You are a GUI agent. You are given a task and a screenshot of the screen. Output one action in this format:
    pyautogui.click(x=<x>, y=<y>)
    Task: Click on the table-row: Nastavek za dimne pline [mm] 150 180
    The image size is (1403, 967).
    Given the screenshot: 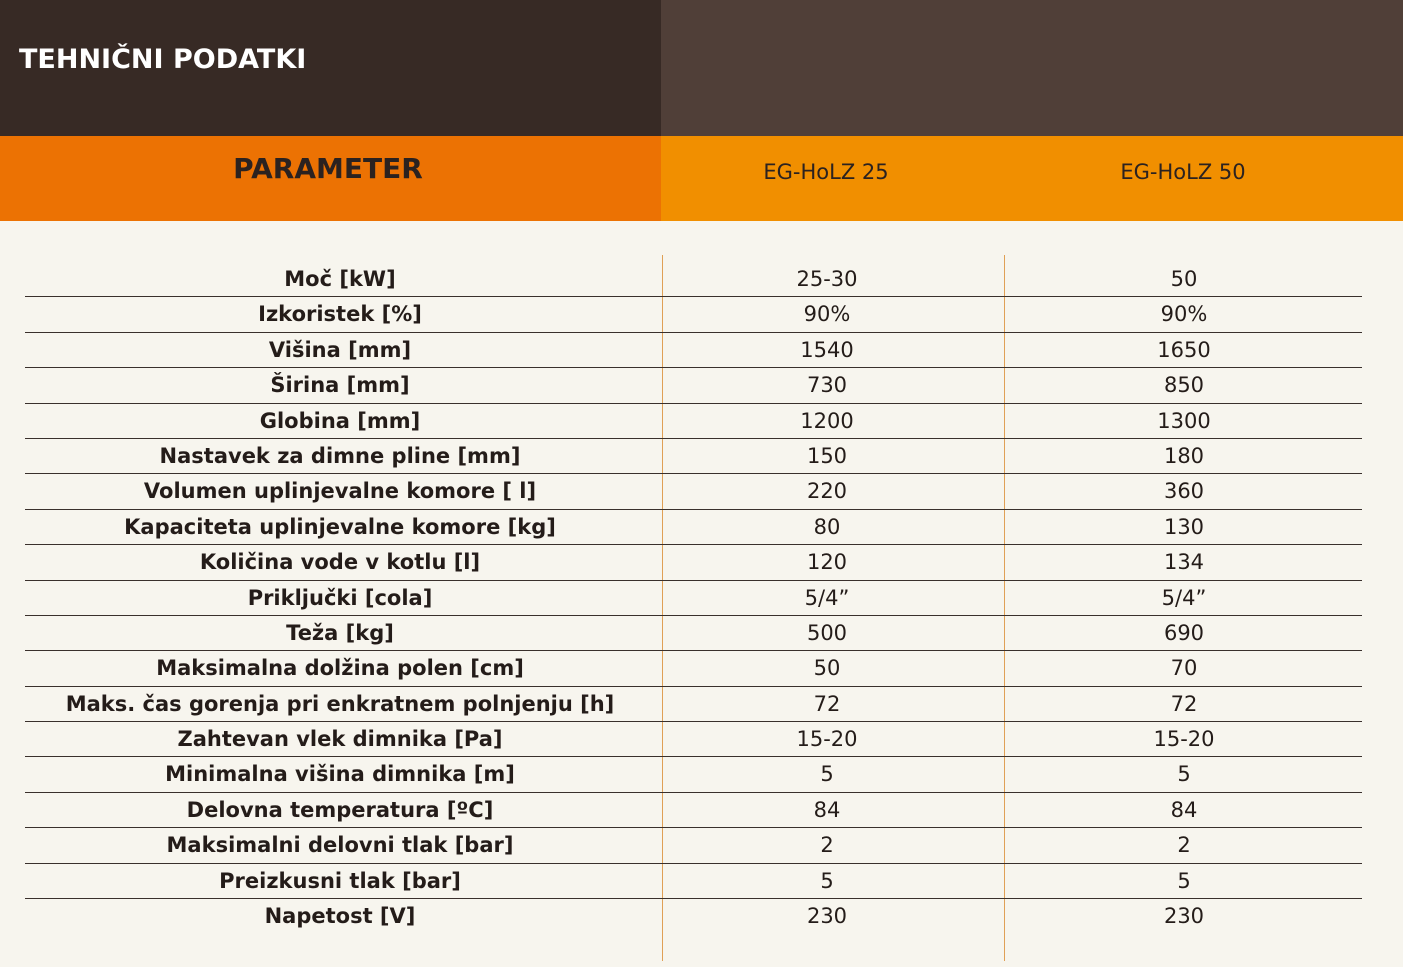 What is the action you would take?
    pyautogui.click(x=693, y=457)
    